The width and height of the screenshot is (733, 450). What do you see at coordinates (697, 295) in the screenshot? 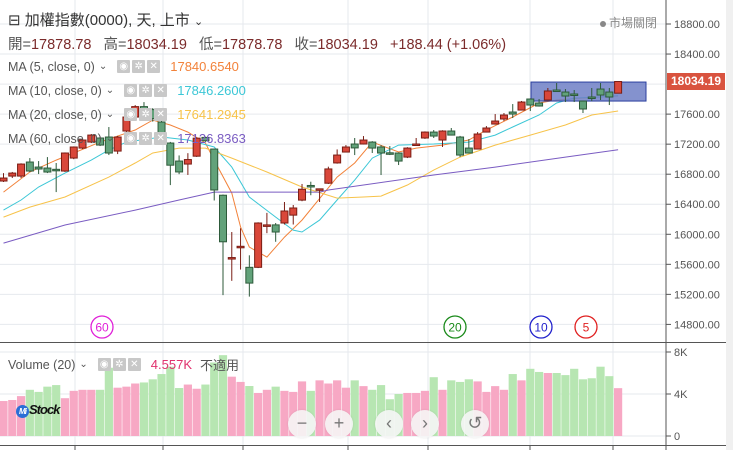
I see `price-tick-label: 15200.00` at bounding box center [697, 295].